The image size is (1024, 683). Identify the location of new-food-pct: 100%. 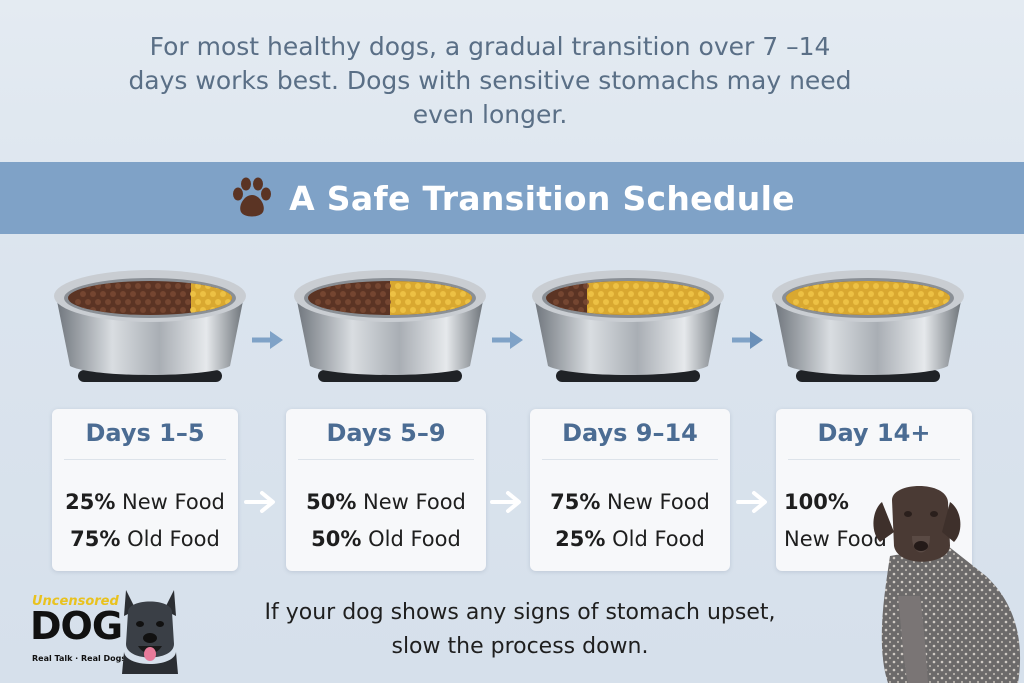
(816, 502).